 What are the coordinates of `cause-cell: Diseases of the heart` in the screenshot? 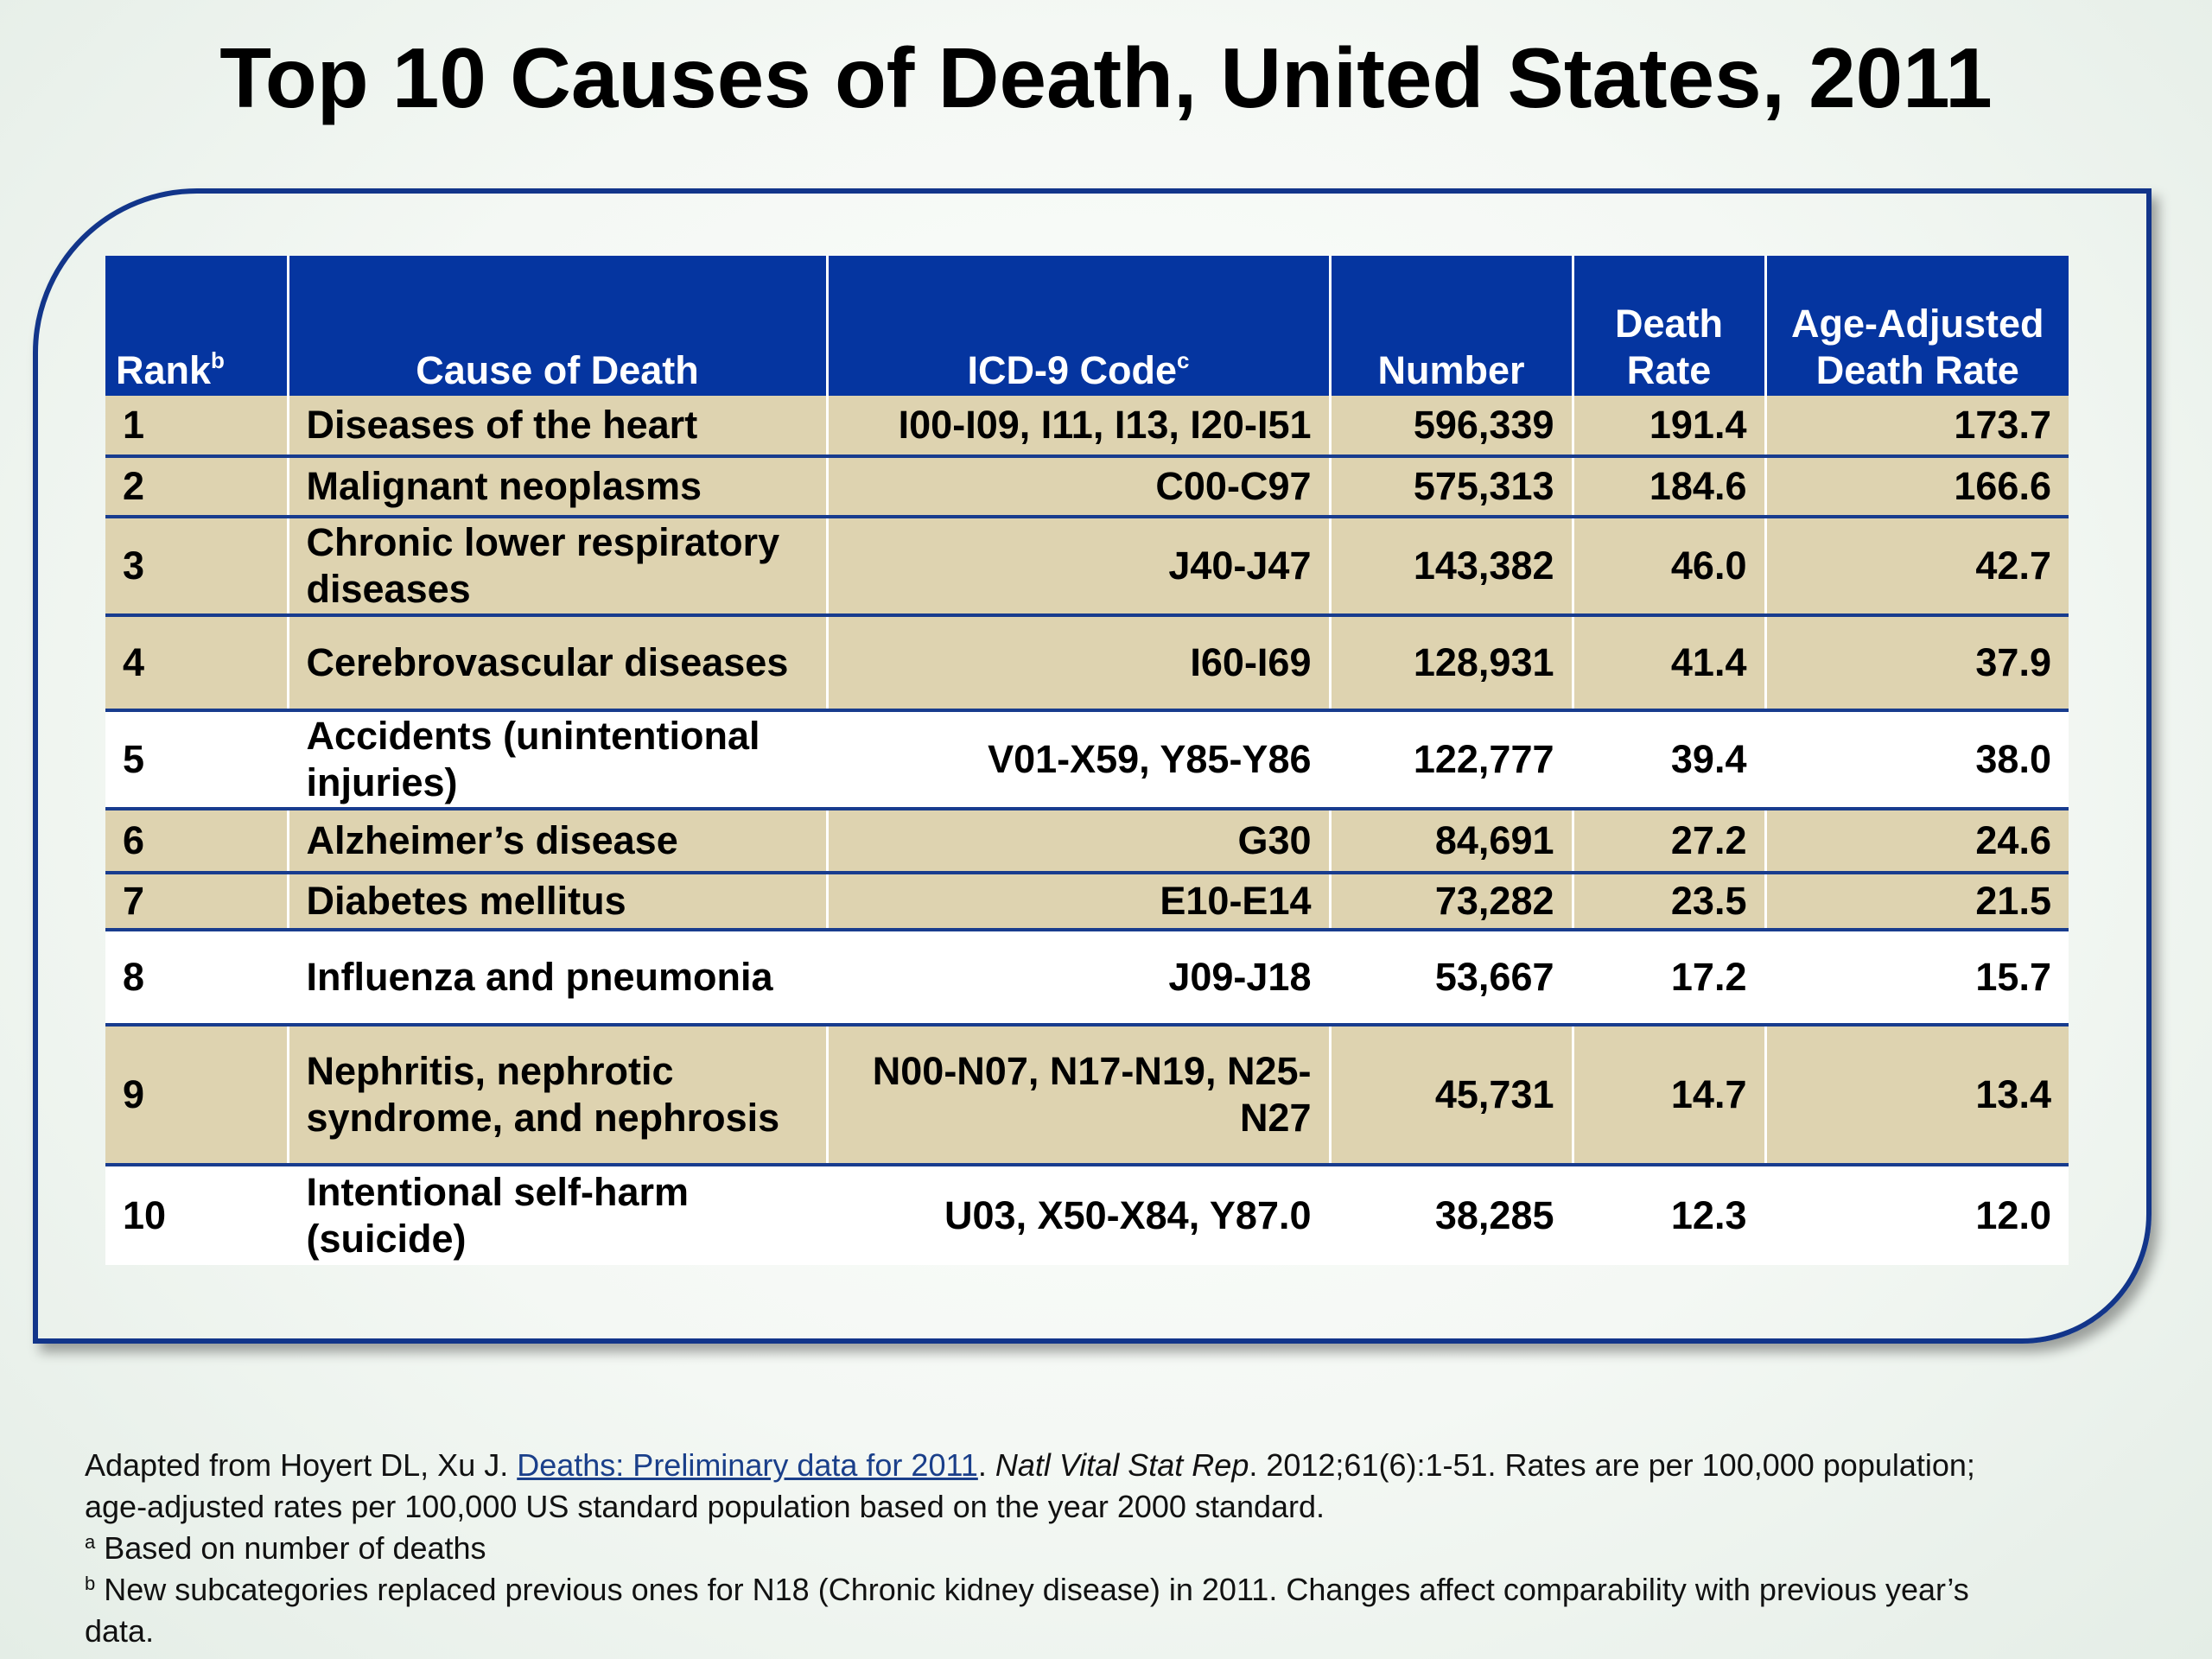 It's located at (556, 427).